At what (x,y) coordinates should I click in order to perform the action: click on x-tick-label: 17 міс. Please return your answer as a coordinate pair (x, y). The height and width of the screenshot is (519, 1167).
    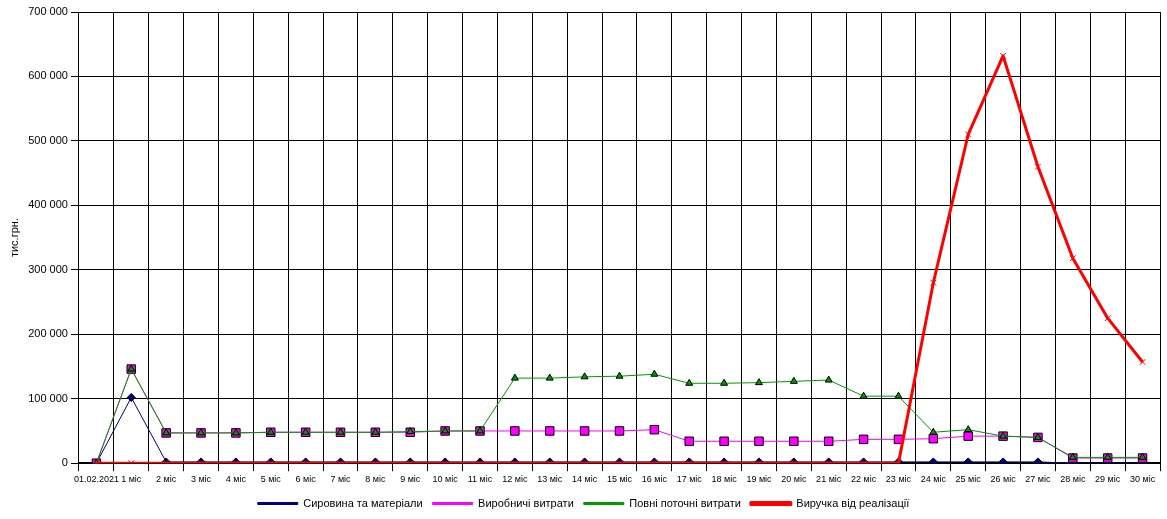
    Looking at the image, I should click on (689, 479).